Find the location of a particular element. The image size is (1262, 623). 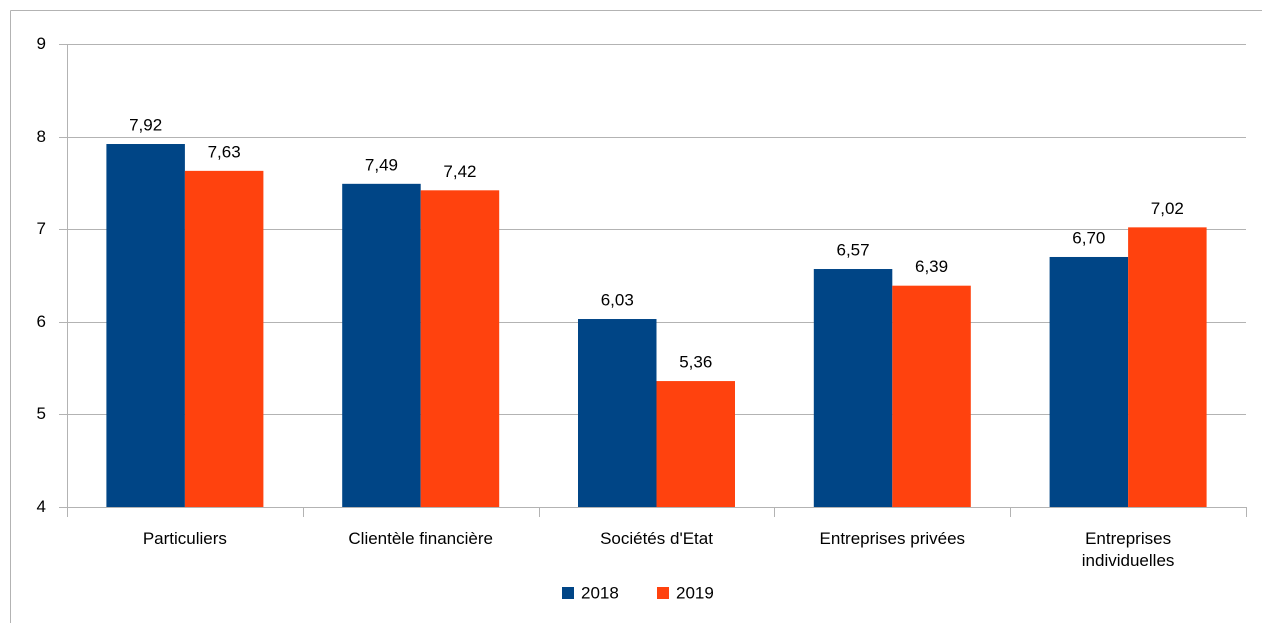

y-tick-label: 9 is located at coordinates (41, 43).